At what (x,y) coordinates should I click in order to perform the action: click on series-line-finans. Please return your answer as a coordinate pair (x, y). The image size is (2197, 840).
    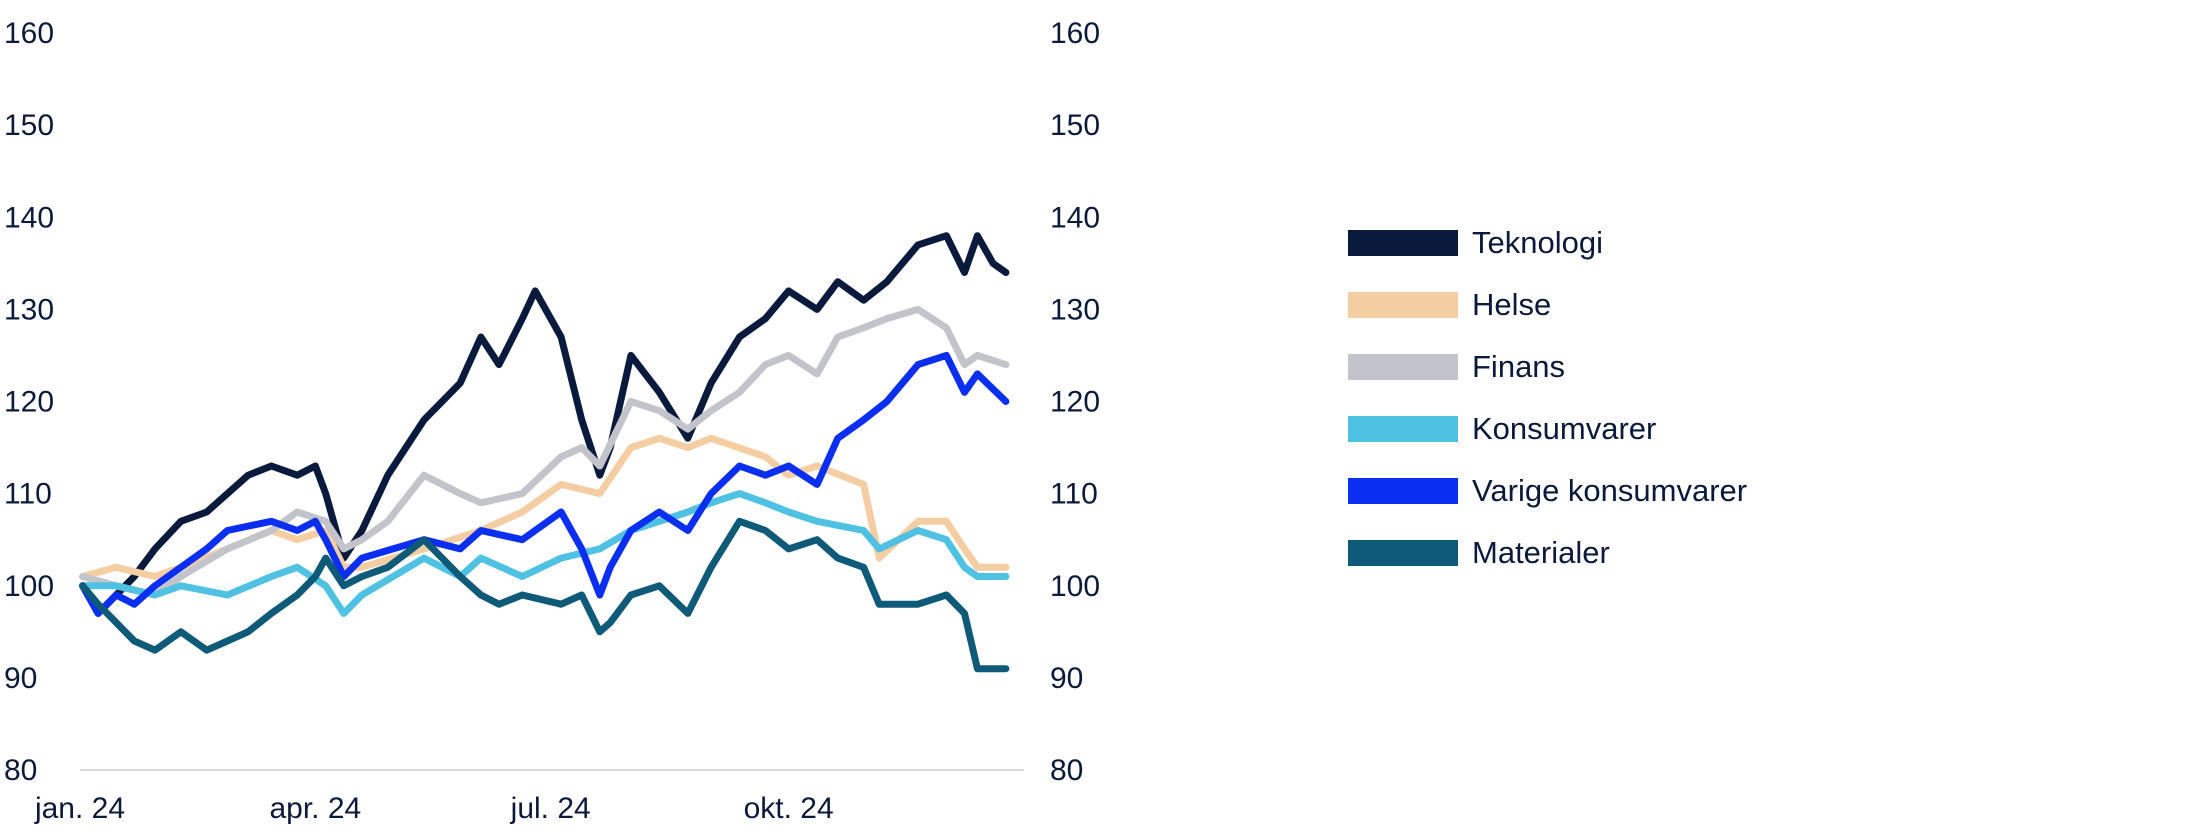
    Looking at the image, I should click on (544, 452).